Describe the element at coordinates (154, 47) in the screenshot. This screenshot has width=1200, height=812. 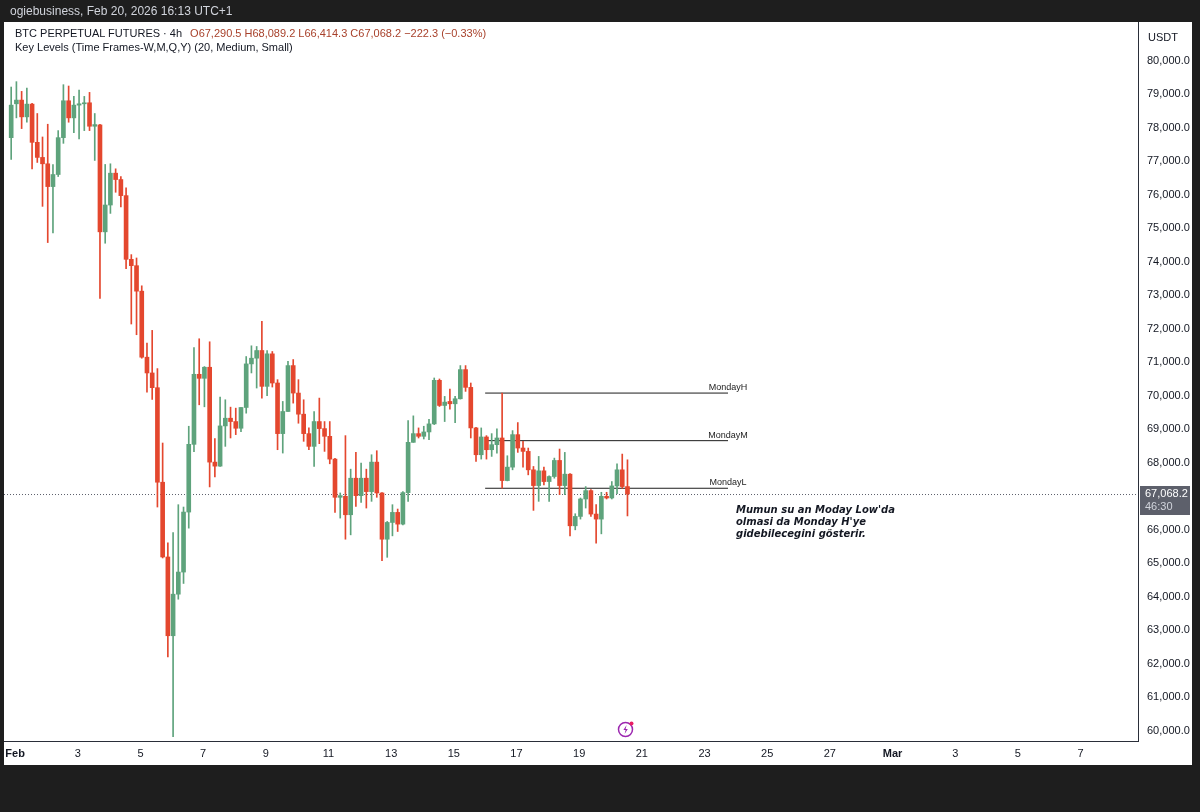
I see `annotation: Key Levels (Time Frames-W,M,Q,Y) (20, Medium, Small)` at that location.